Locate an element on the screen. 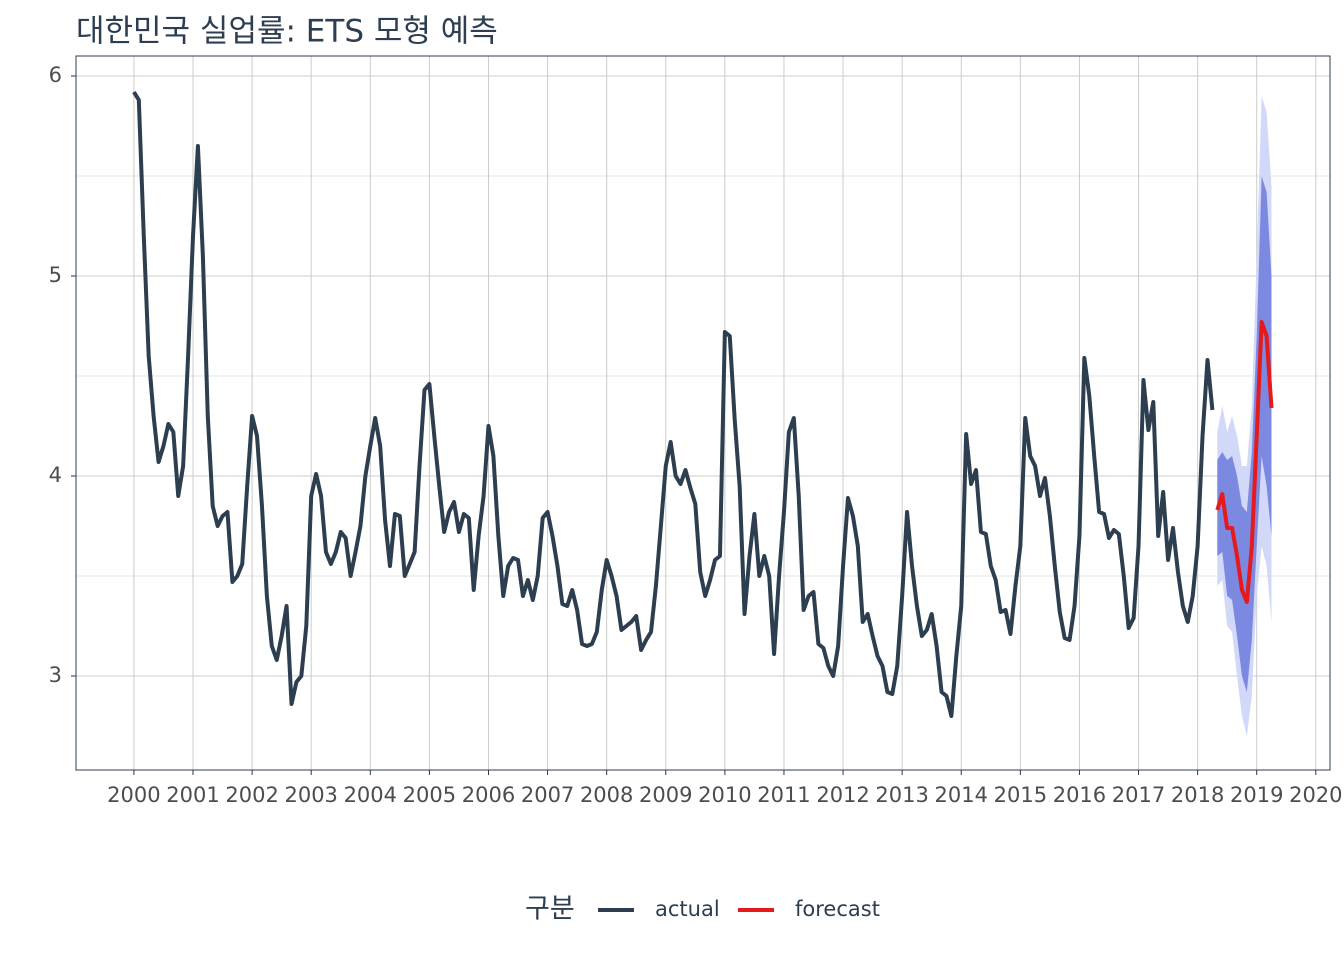  x-tick-label: 2009 is located at coordinates (665, 795).